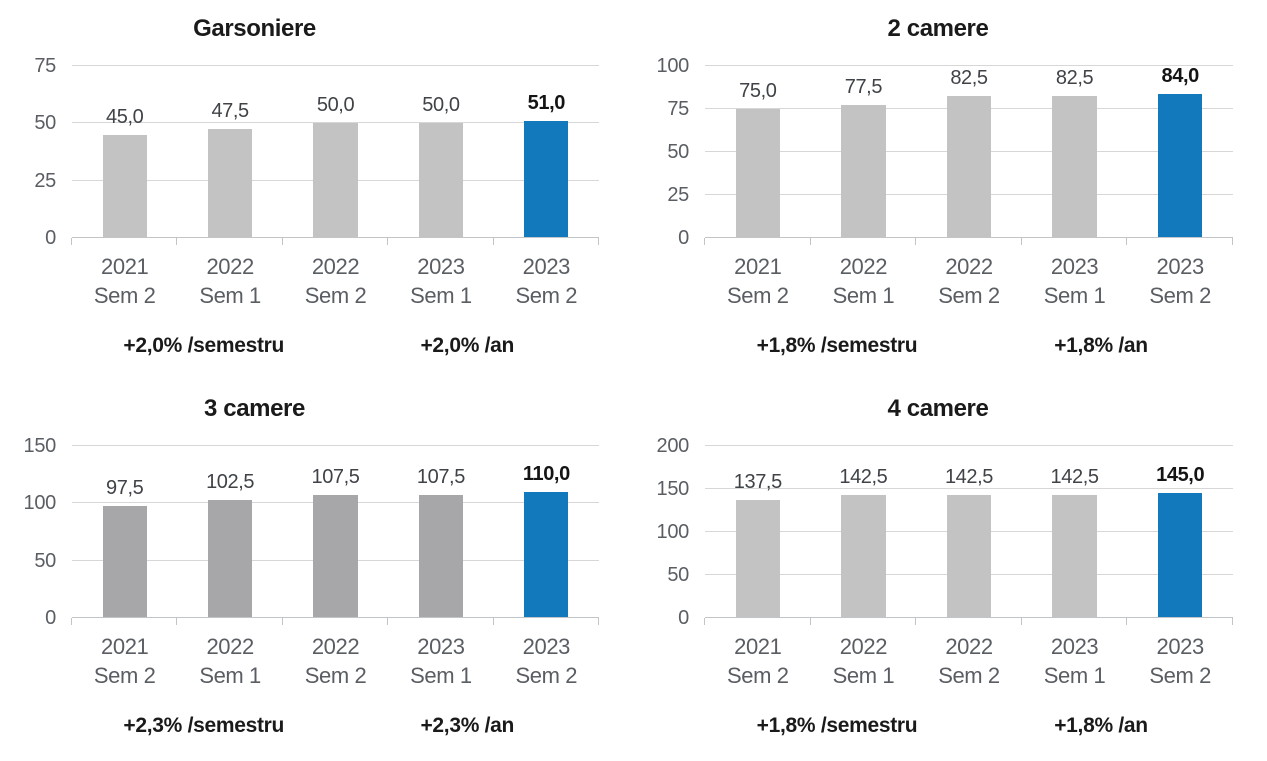  I want to click on bar-cell: 102,5, so click(229, 532).